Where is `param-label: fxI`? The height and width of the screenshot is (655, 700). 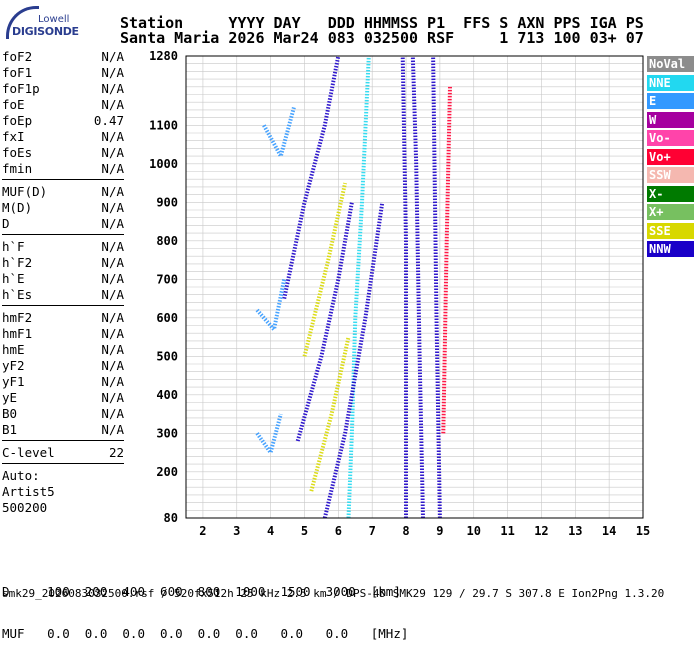 param-label: fxI is located at coordinates (13, 136).